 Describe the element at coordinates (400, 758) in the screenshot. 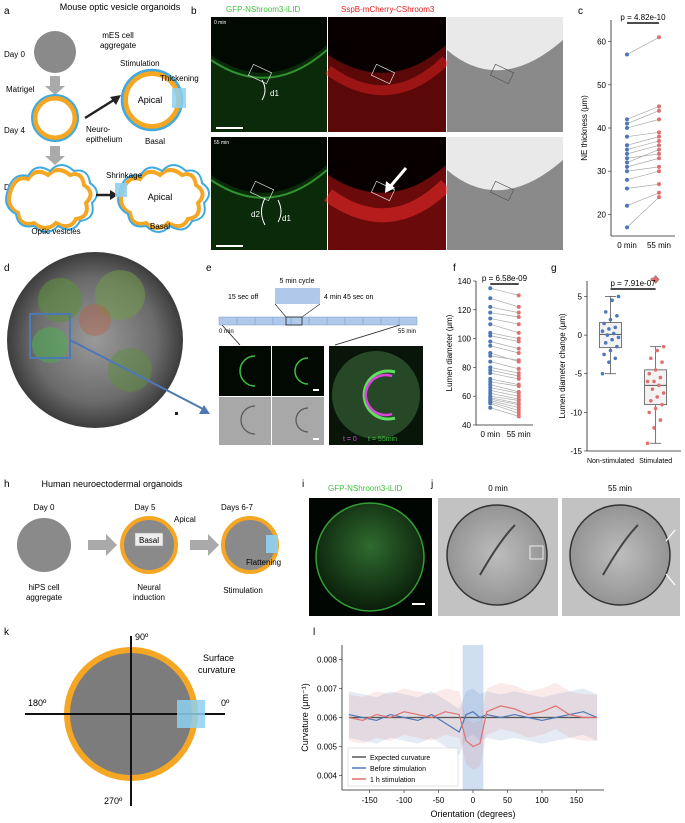

I see `l-legend-label: Expected curvature` at that location.